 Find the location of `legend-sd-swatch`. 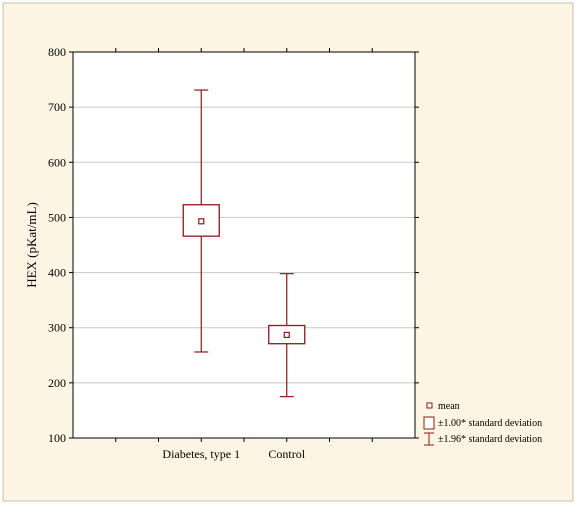

legend-sd-swatch is located at coordinates (429, 423).